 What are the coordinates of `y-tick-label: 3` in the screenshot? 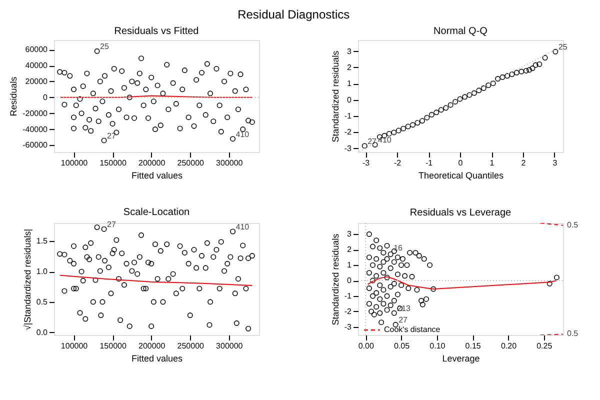 It's located at (349, 51).